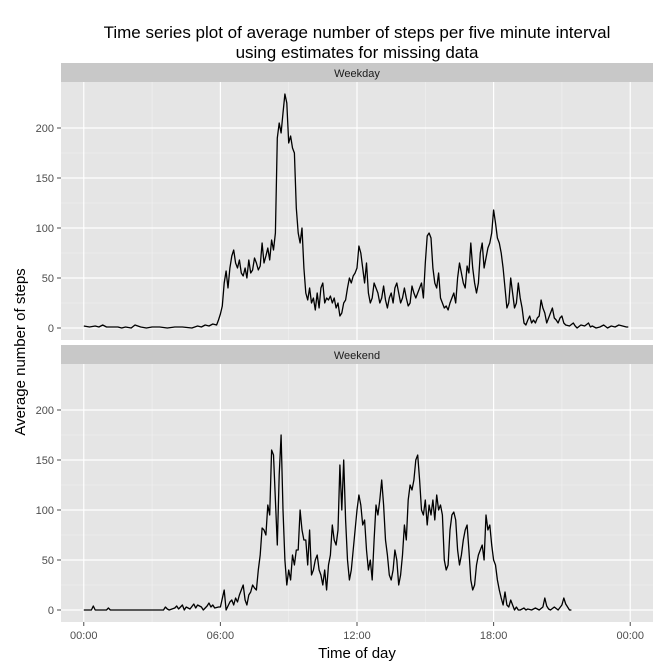 This screenshot has height=672, width=672. What do you see at coordinates (221, 636) in the screenshot?
I see `x-tick-label: 06:00` at bounding box center [221, 636].